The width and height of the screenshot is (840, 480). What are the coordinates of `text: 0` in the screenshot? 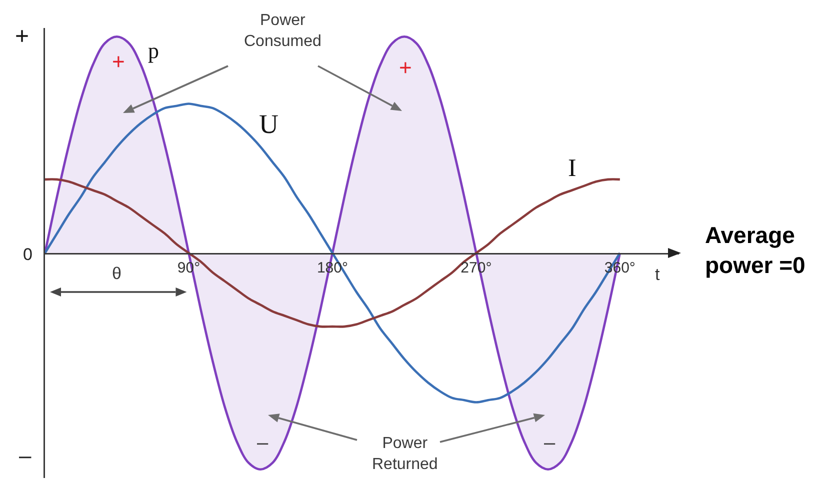 It's located at (27, 254).